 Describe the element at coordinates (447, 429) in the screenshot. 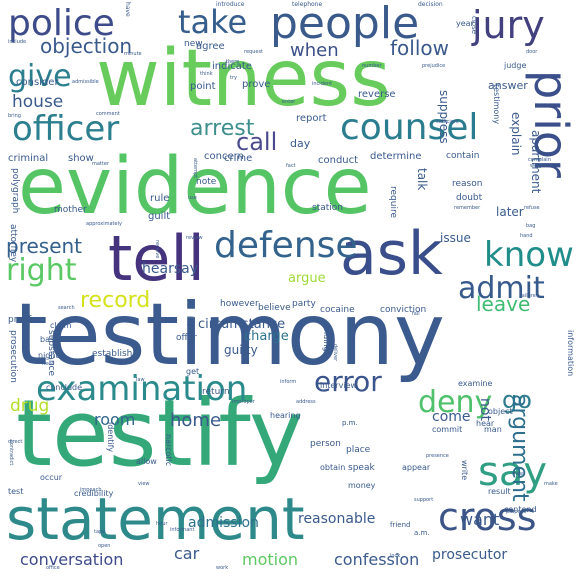

I see `word-commit: commit` at that location.